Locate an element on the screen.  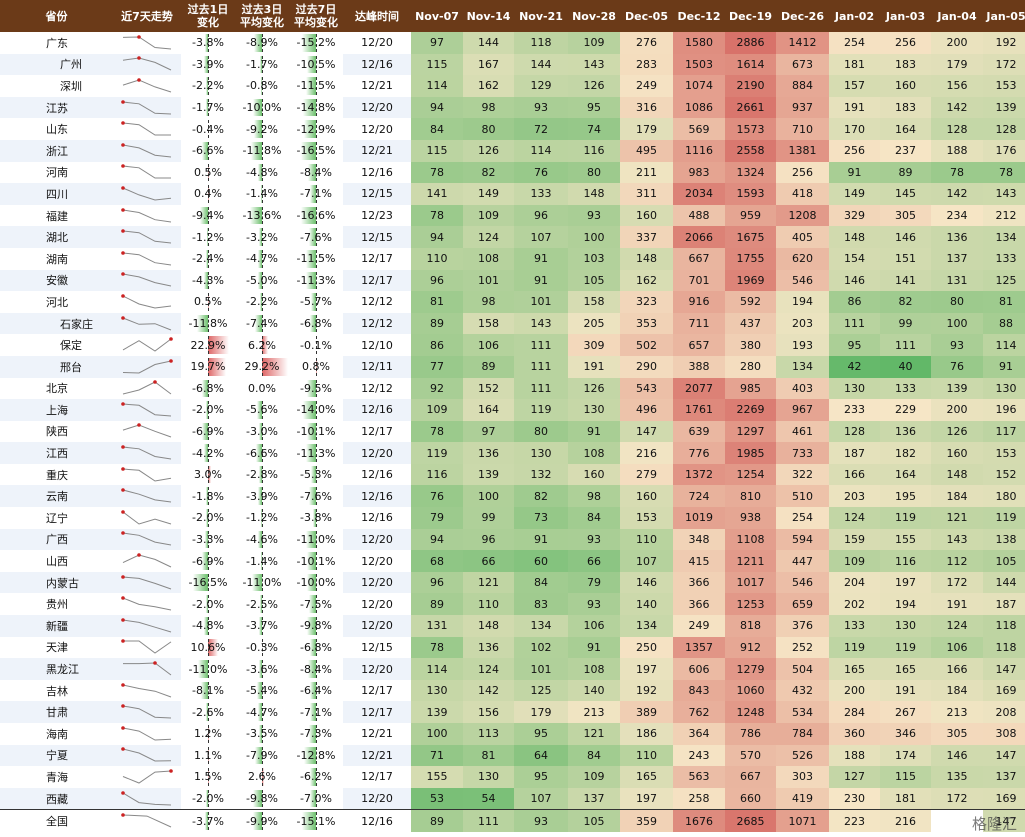
chg7-value: -10.1% is located at coordinates (316, 561).